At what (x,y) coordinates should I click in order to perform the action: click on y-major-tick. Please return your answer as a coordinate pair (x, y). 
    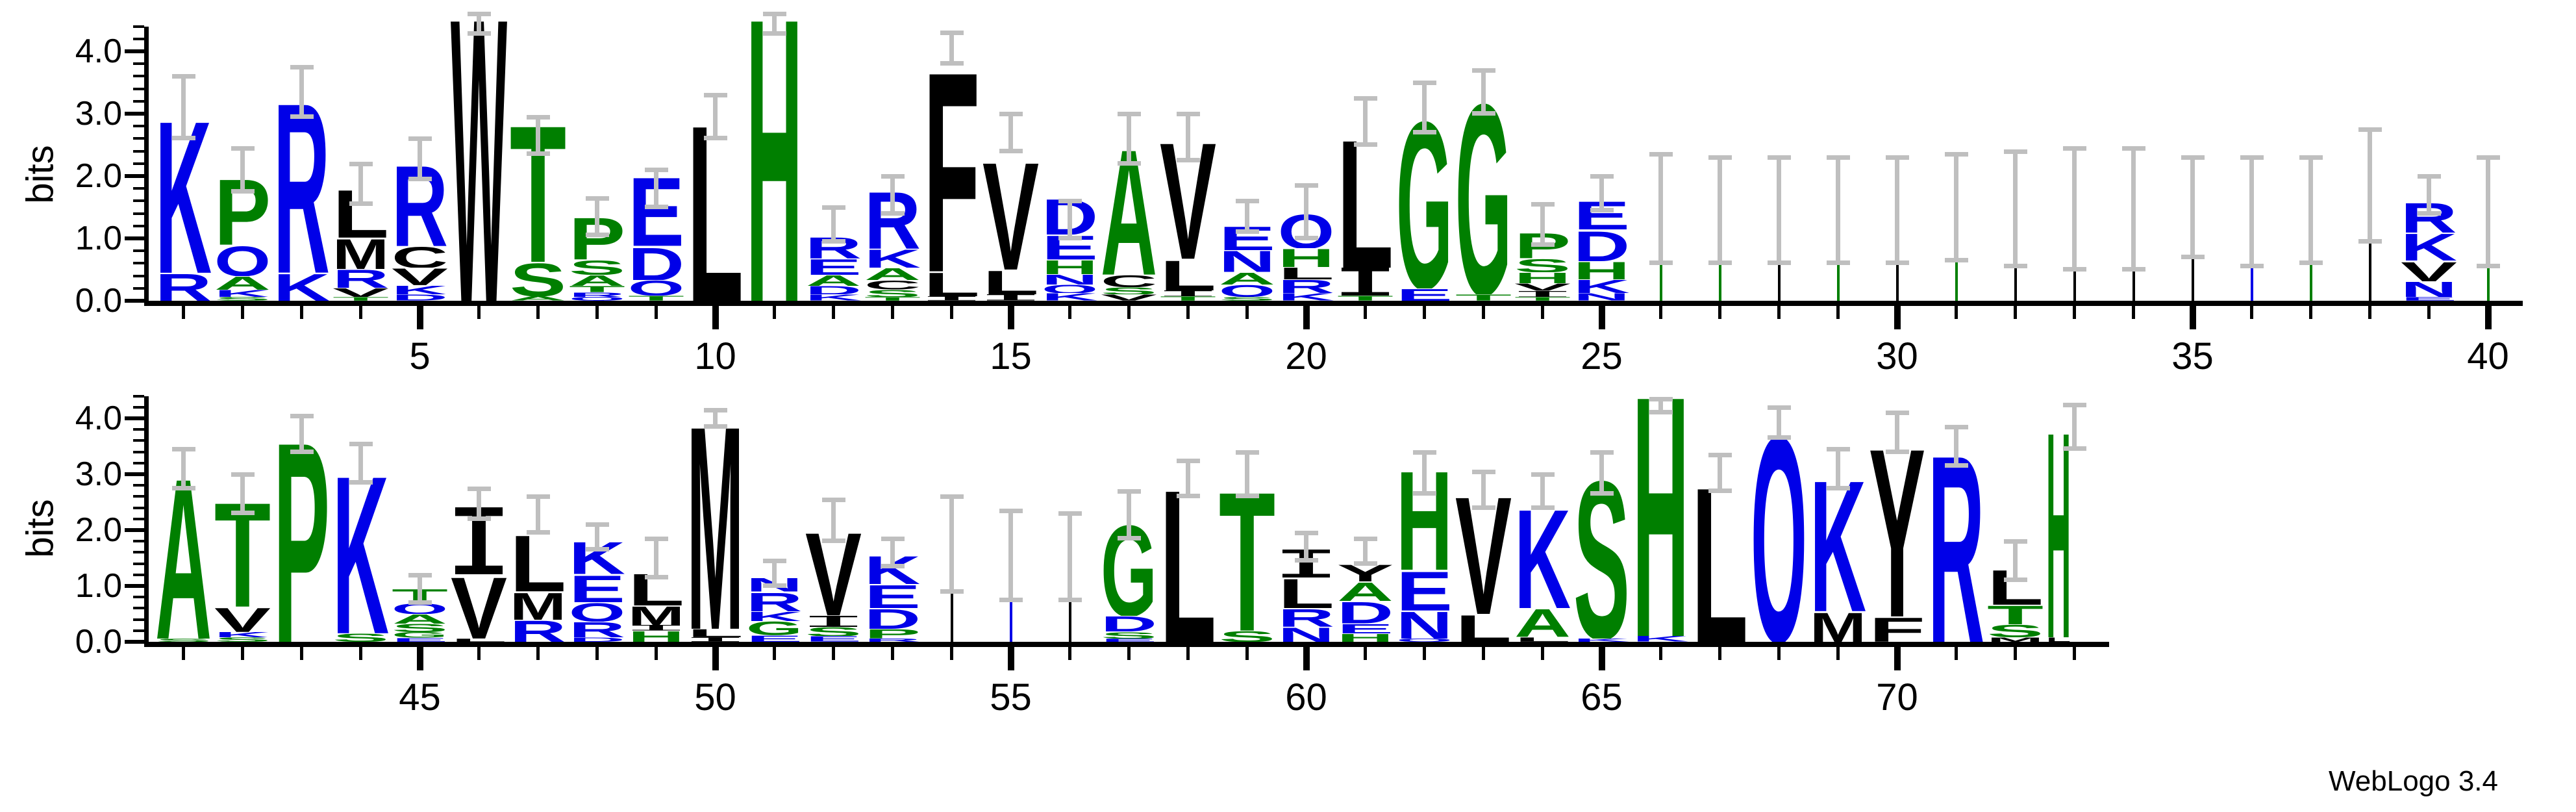
    Looking at the image, I should click on (134, 176).